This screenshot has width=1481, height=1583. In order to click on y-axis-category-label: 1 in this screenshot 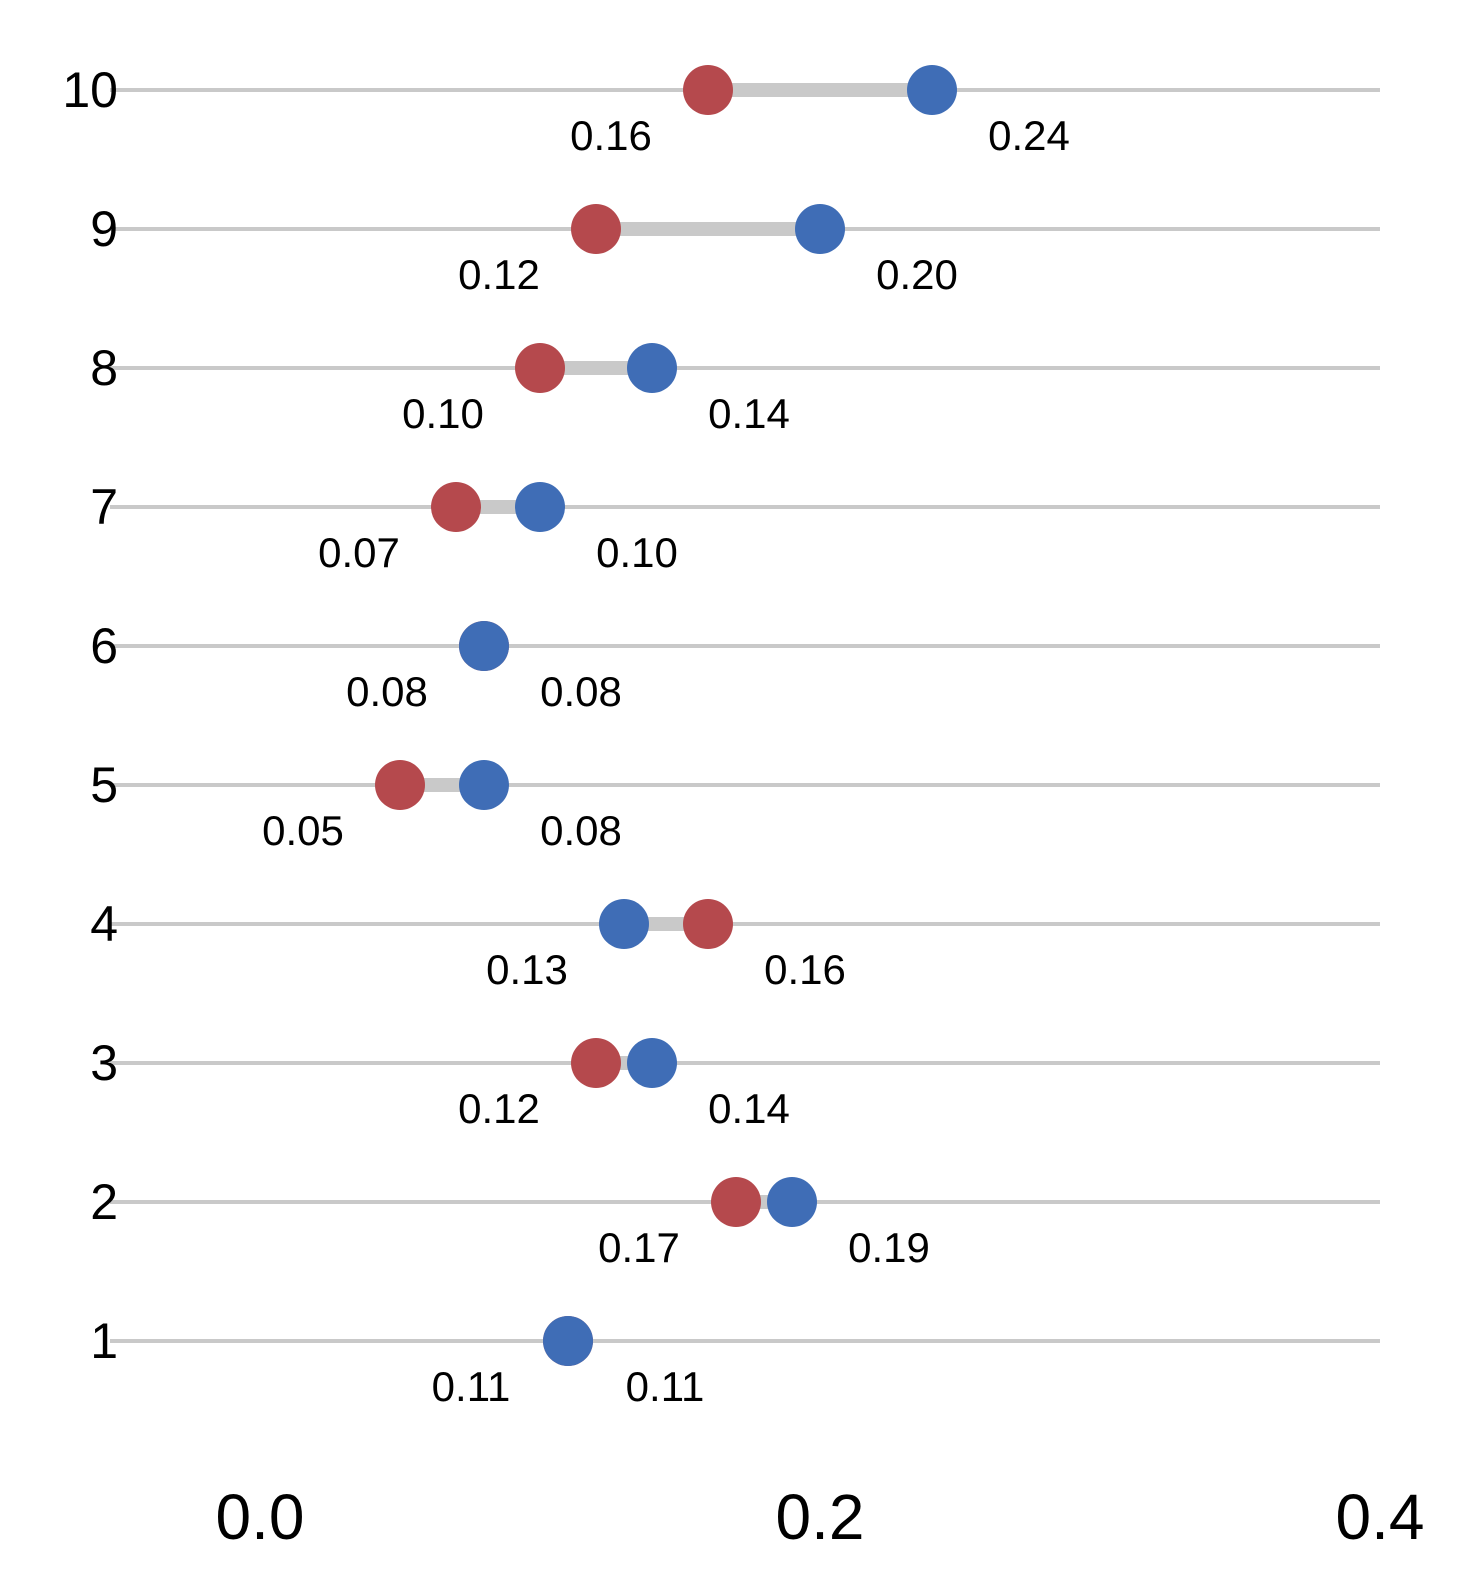, I will do `click(104, 1341)`.